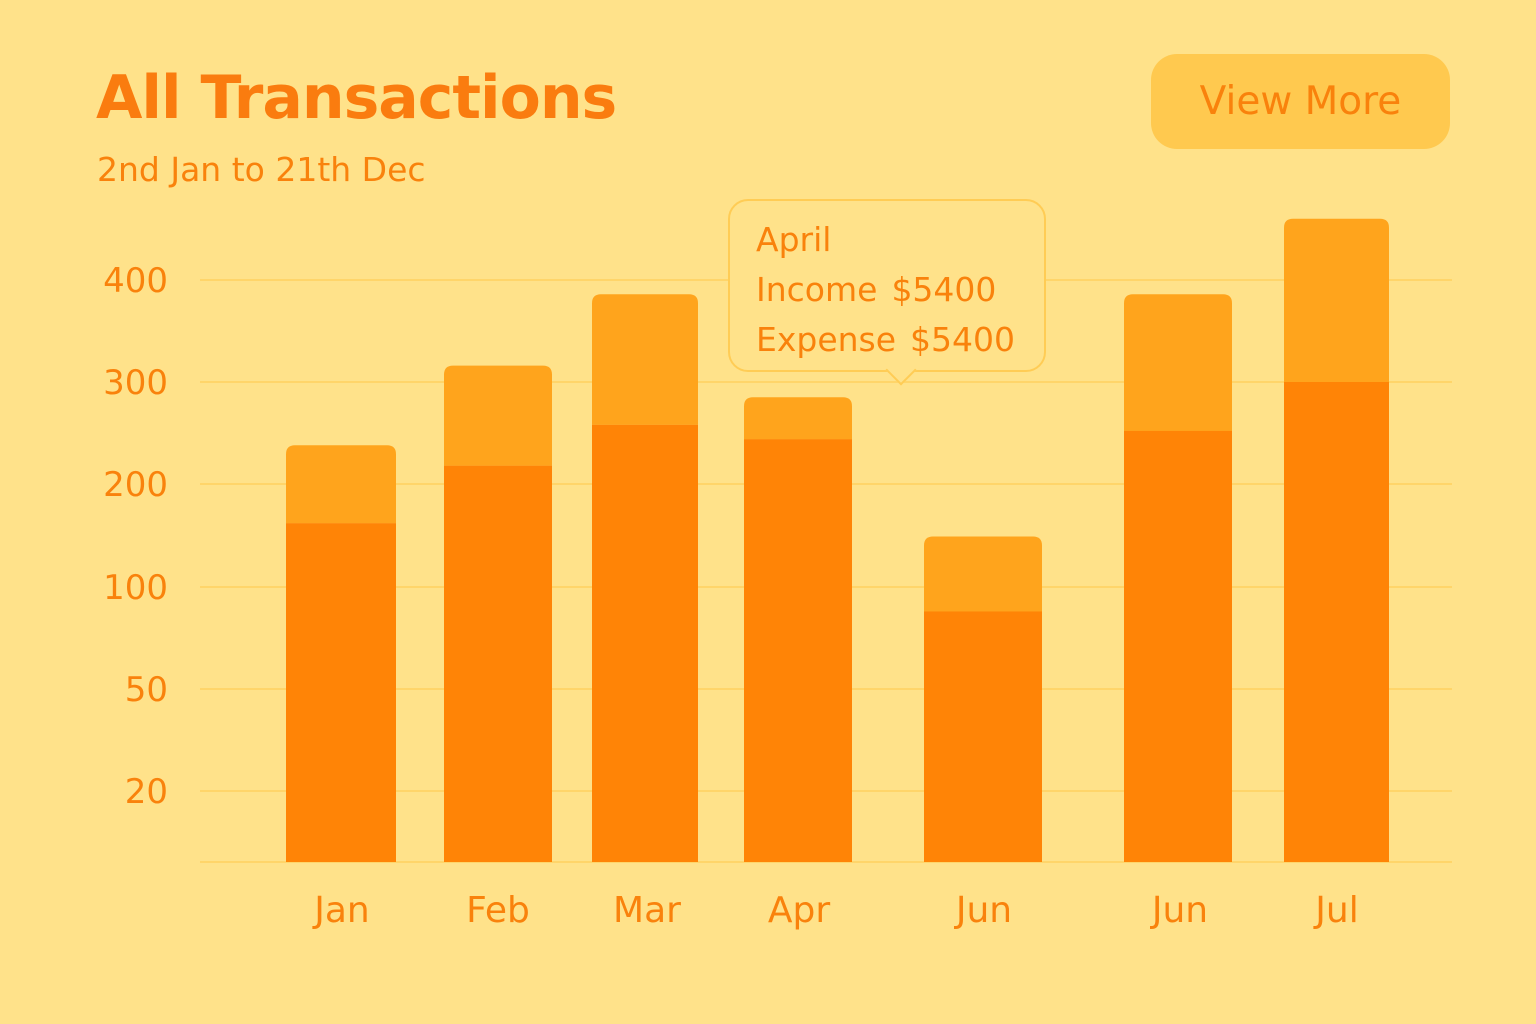 Image resolution: width=1536 pixels, height=1024 pixels. Describe the element at coordinates (963, 339) in the screenshot. I see `tooltip-expense-value: $5400` at that location.